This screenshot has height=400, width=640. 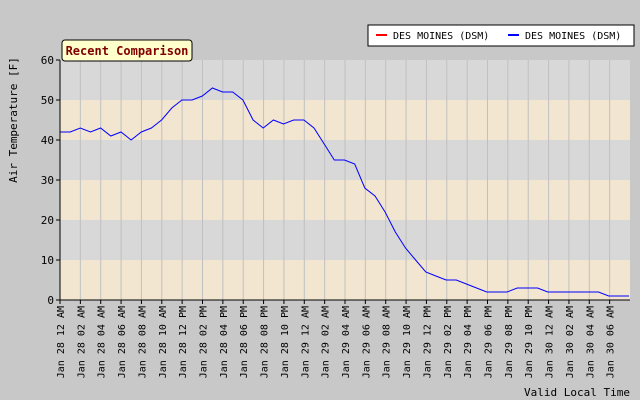 What do you see at coordinates (47, 260) in the screenshot?
I see `y-tick-label: 10` at bounding box center [47, 260].